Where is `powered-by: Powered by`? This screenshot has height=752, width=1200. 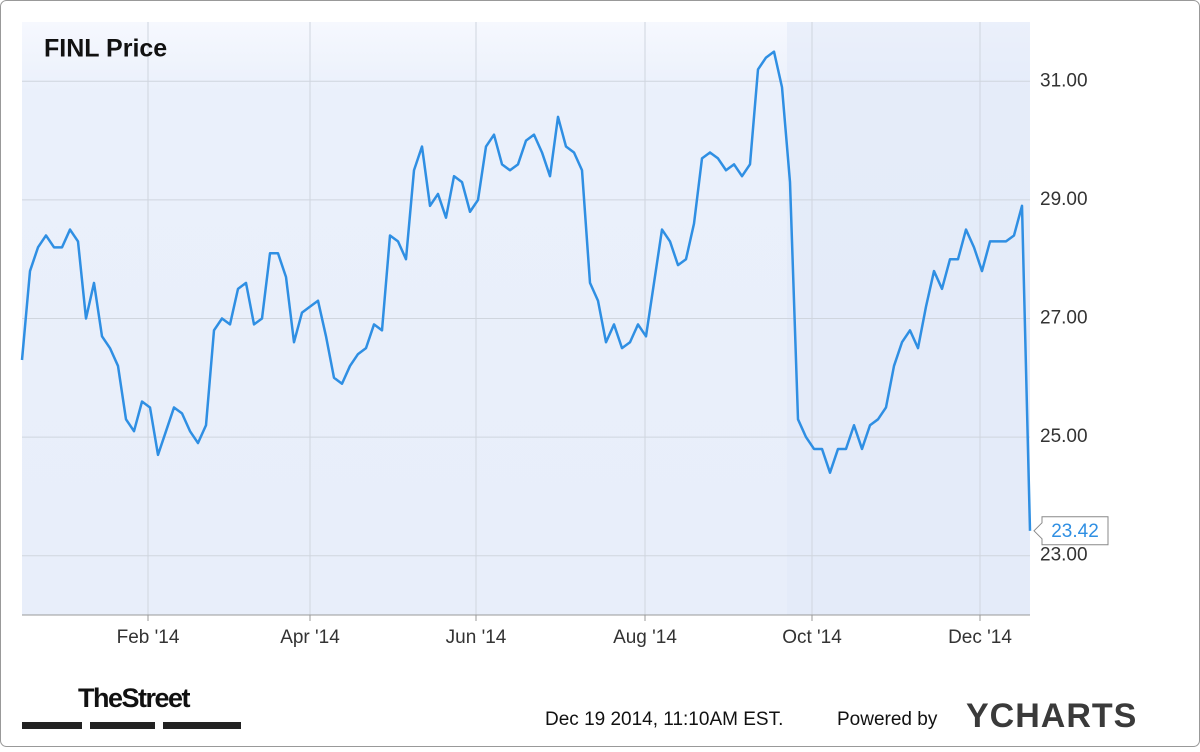 powered-by: Powered by is located at coordinates (887, 719).